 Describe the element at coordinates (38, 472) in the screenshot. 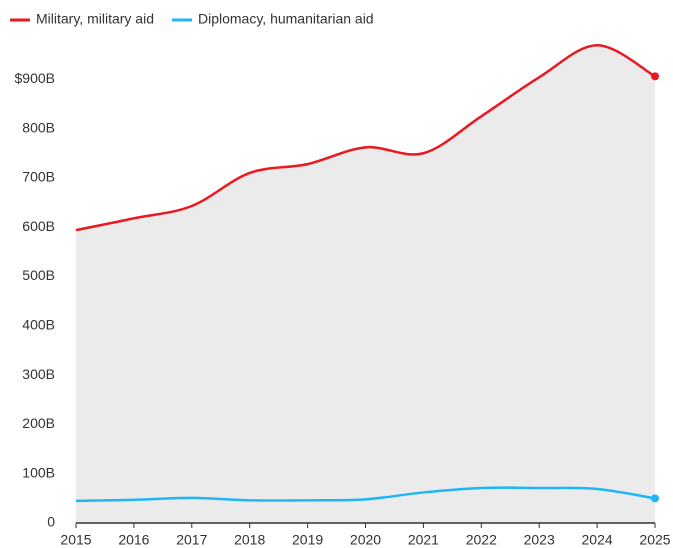

I see `y-tick-label: 100B` at that location.